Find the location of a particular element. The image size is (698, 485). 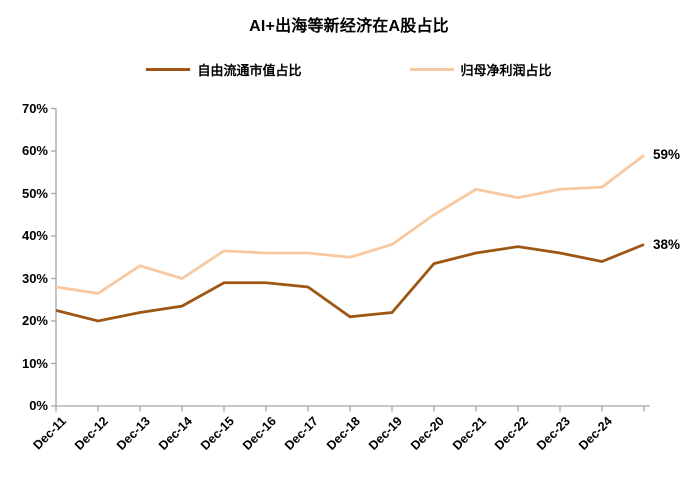

series-line-自由流通市值占比 is located at coordinates (350, 283).